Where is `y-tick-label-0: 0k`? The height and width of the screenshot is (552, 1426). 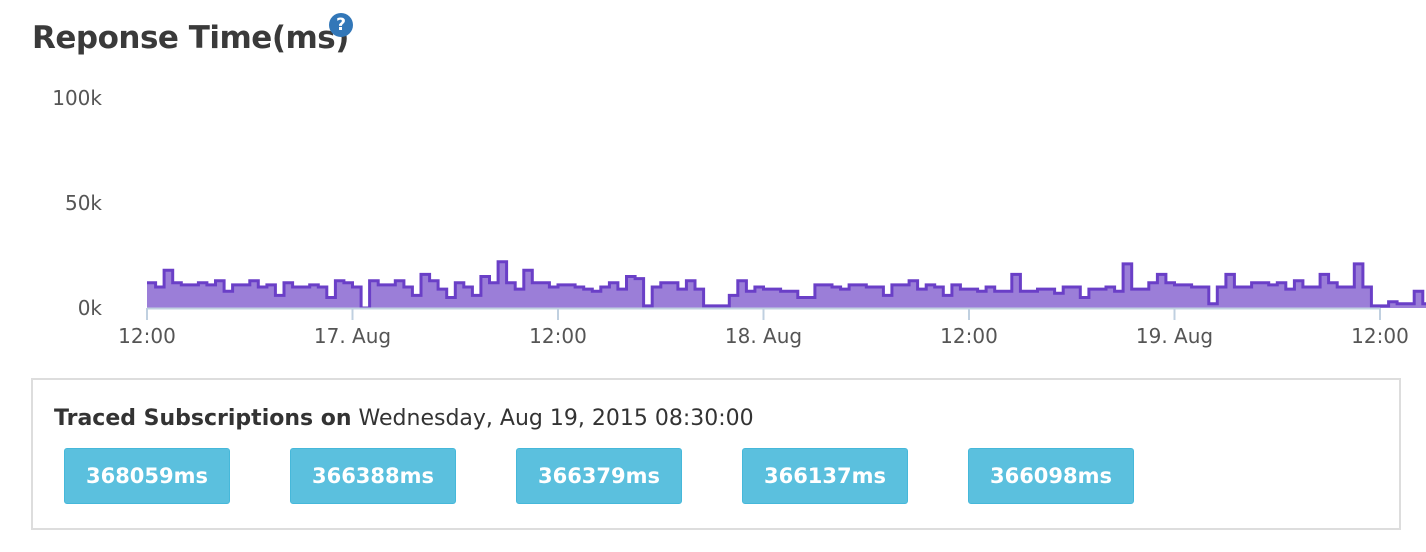
y-tick-label-0: 0k is located at coordinates (90, 308).